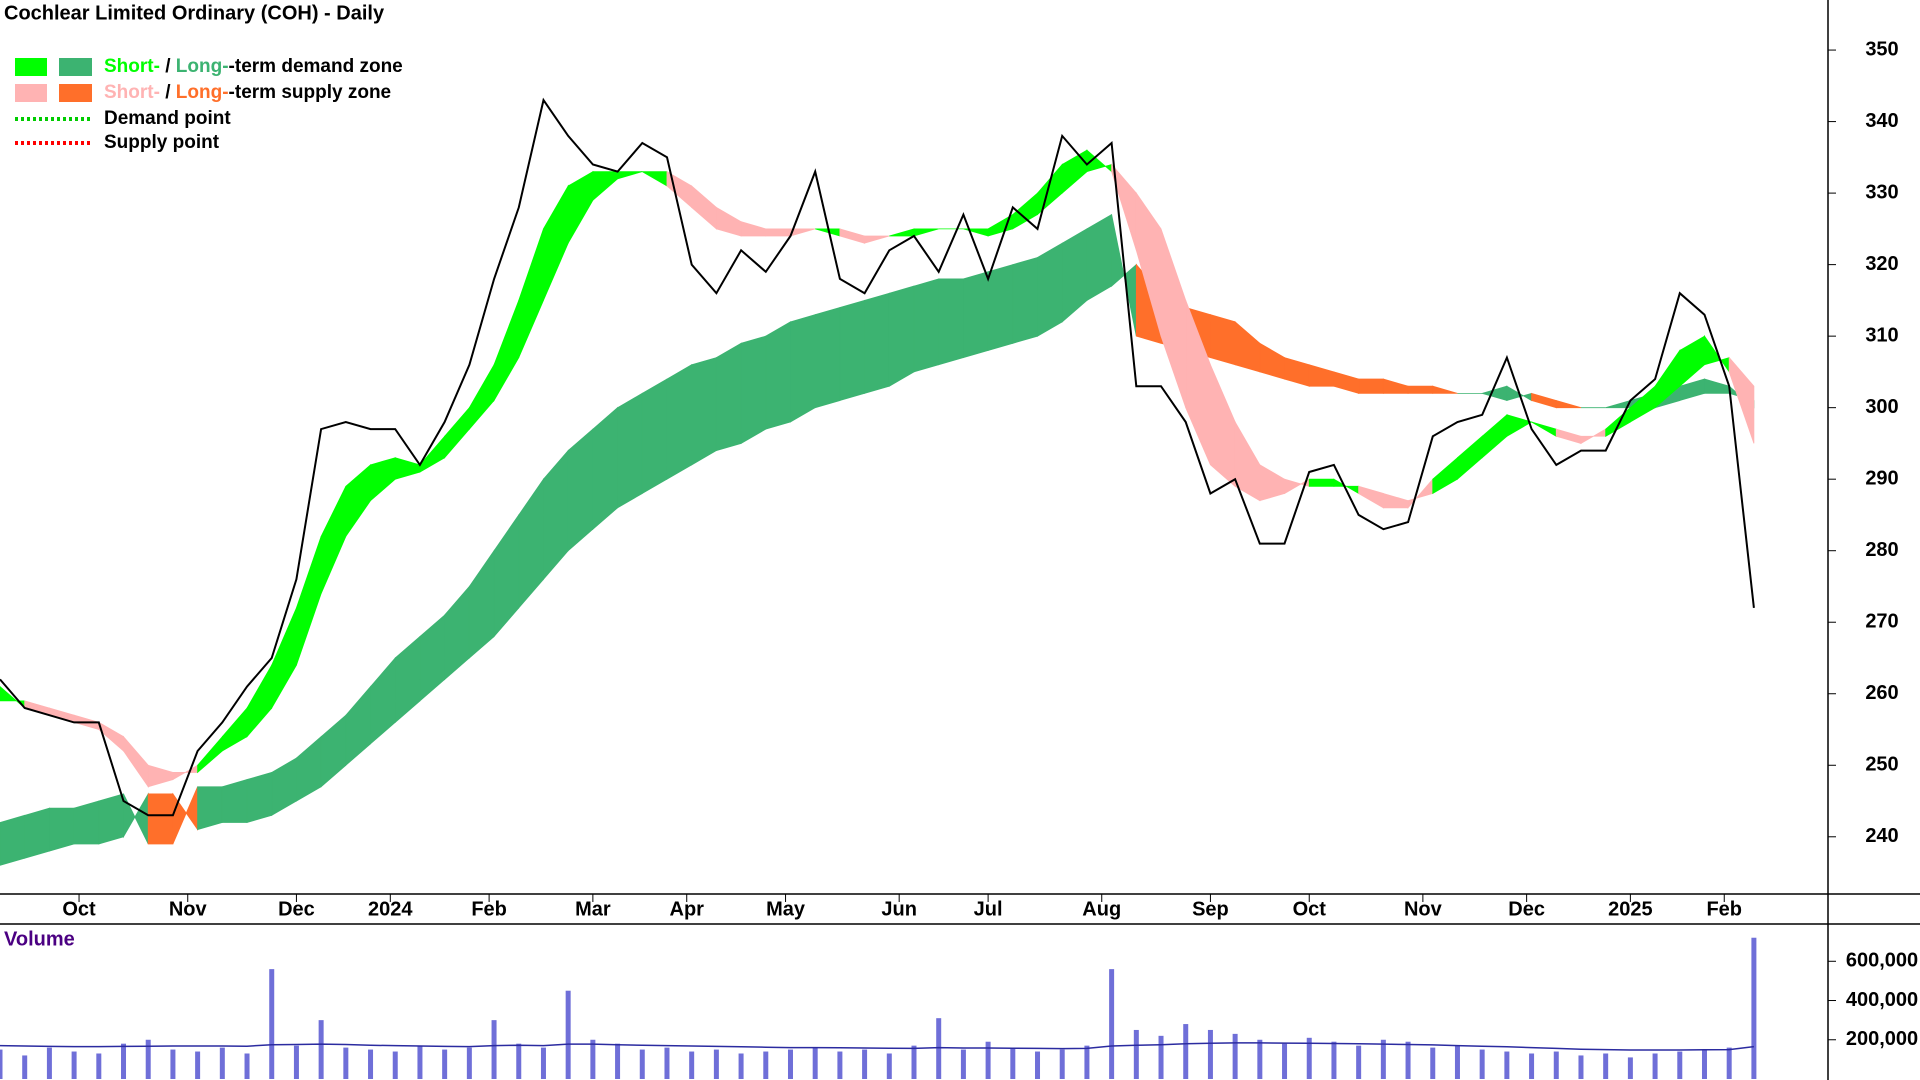 Image resolution: width=1920 pixels, height=1080 pixels. What do you see at coordinates (316, 66) in the screenshot?
I see `legend-part: -term demand zone` at bounding box center [316, 66].